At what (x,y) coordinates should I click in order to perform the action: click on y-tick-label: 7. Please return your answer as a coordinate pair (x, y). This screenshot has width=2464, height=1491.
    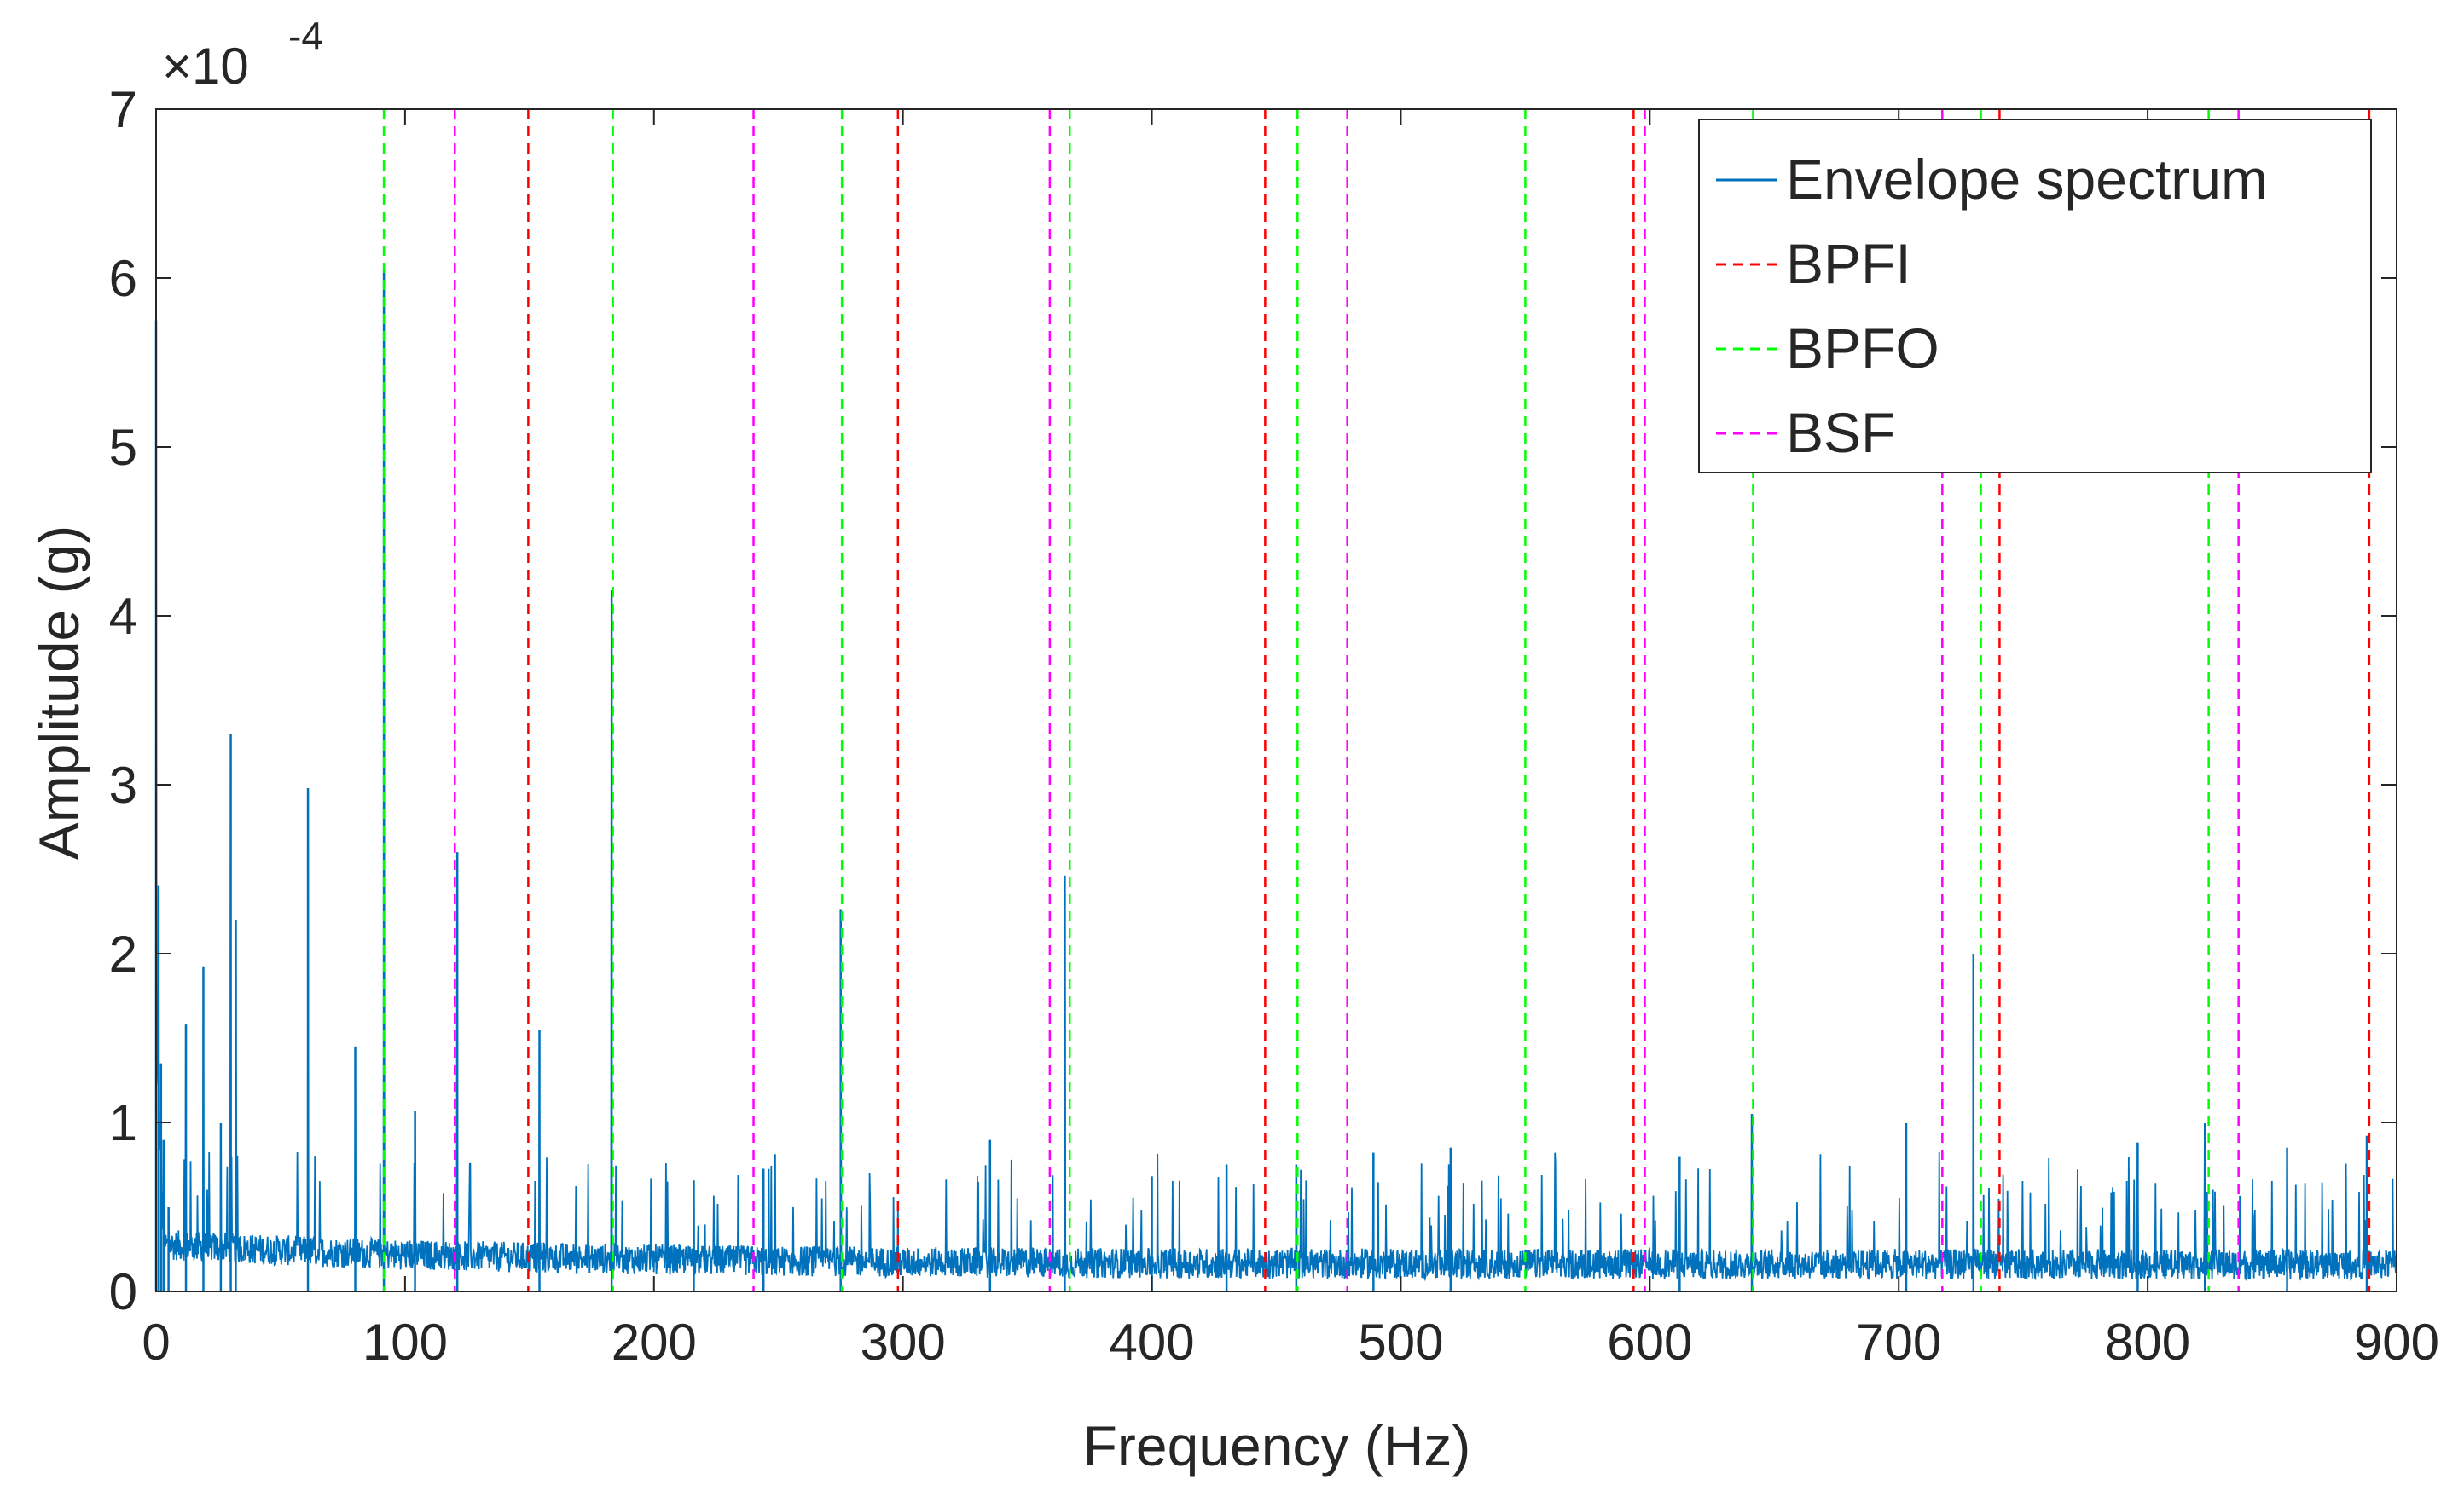
    Looking at the image, I should click on (123, 110).